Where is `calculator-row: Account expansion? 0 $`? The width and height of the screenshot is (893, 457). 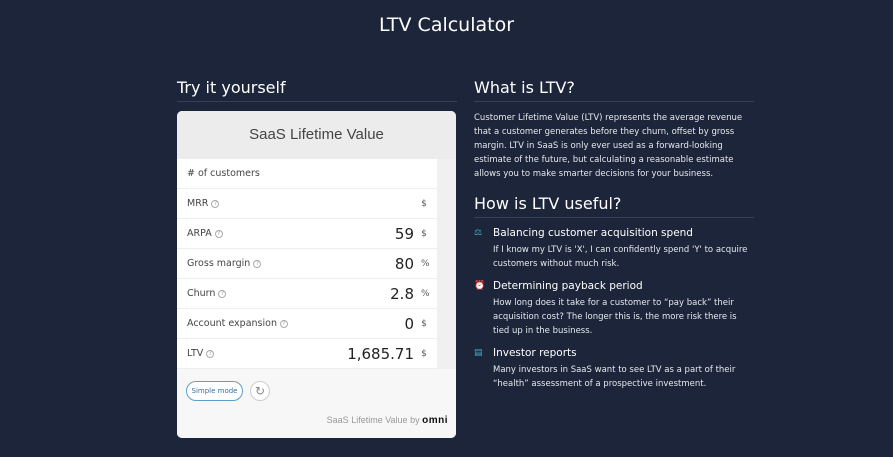
calculator-row: Account expansion? 0 $ is located at coordinates (307, 324).